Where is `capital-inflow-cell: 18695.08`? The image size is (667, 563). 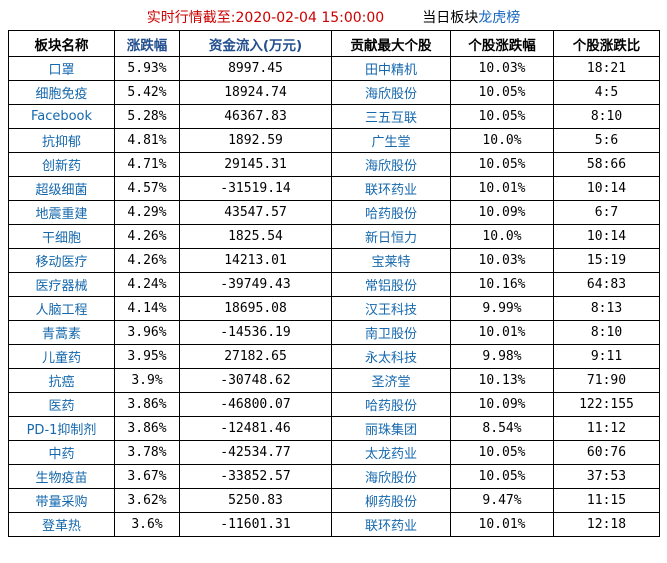 capital-inflow-cell: 18695.08 is located at coordinates (255, 308).